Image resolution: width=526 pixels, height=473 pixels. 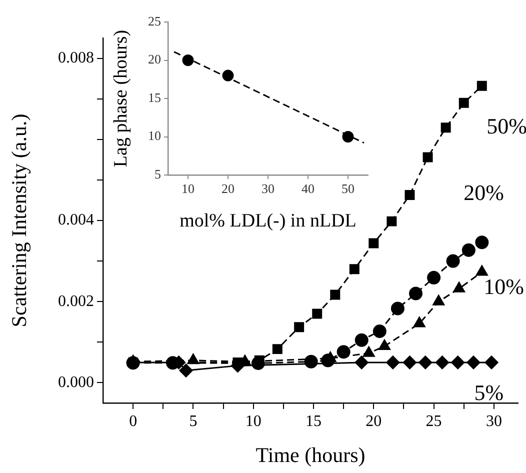 I want to click on y-tick-label: 0.002, so click(x=76, y=301).